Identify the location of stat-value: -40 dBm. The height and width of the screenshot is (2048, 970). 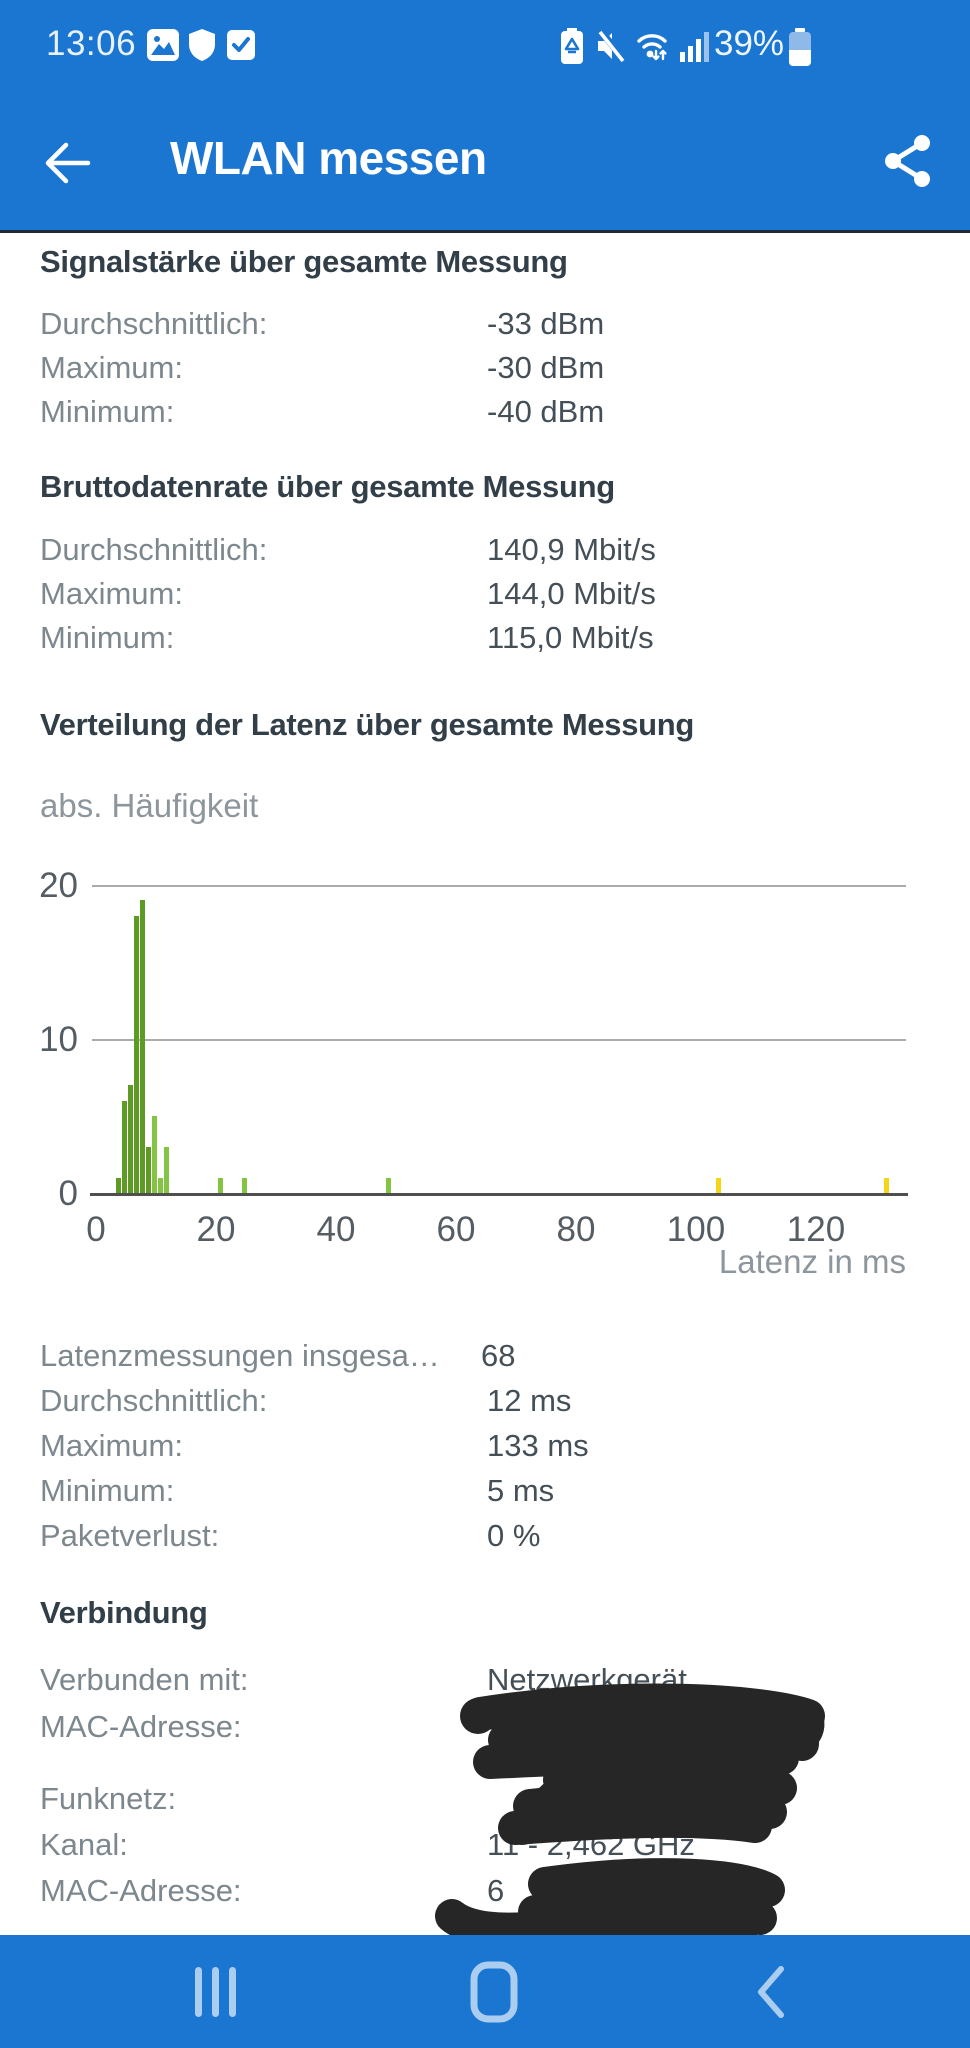
(546, 411).